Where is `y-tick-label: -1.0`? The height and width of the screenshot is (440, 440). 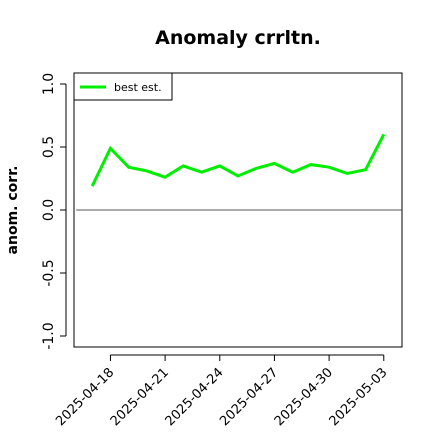
y-tick-label: -1.0 is located at coordinates (49, 335).